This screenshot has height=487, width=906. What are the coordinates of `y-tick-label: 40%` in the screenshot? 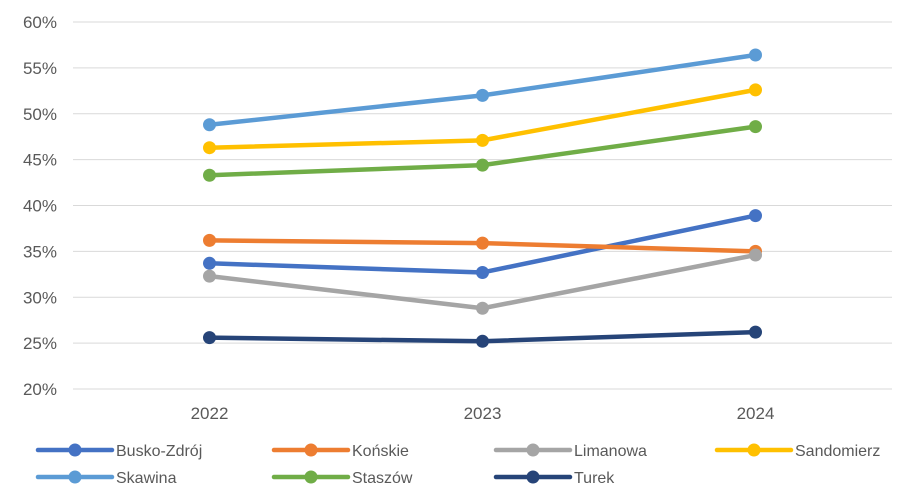 It's located at (40, 206).